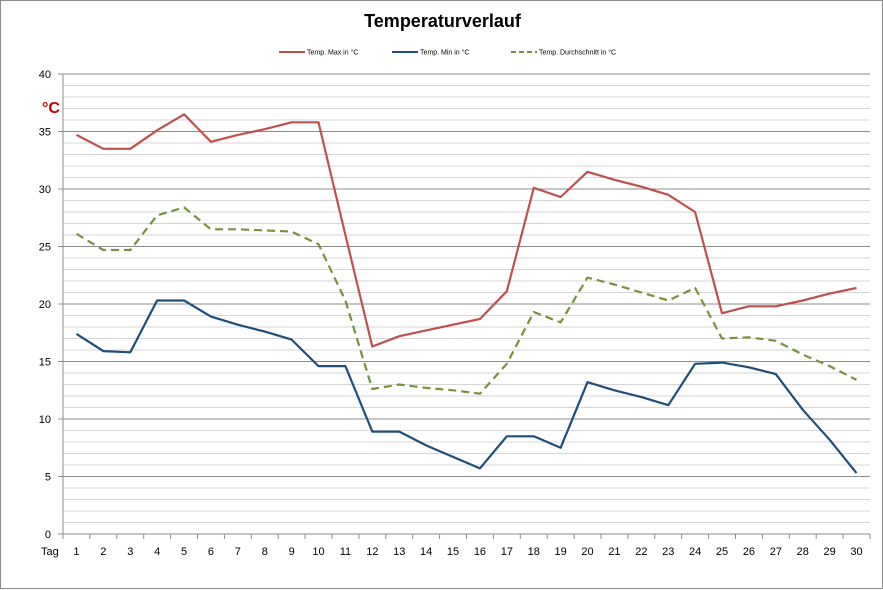 This screenshot has height=590, width=883. What do you see at coordinates (50, 552) in the screenshot?
I see `x-axis-label: Tag` at bounding box center [50, 552].